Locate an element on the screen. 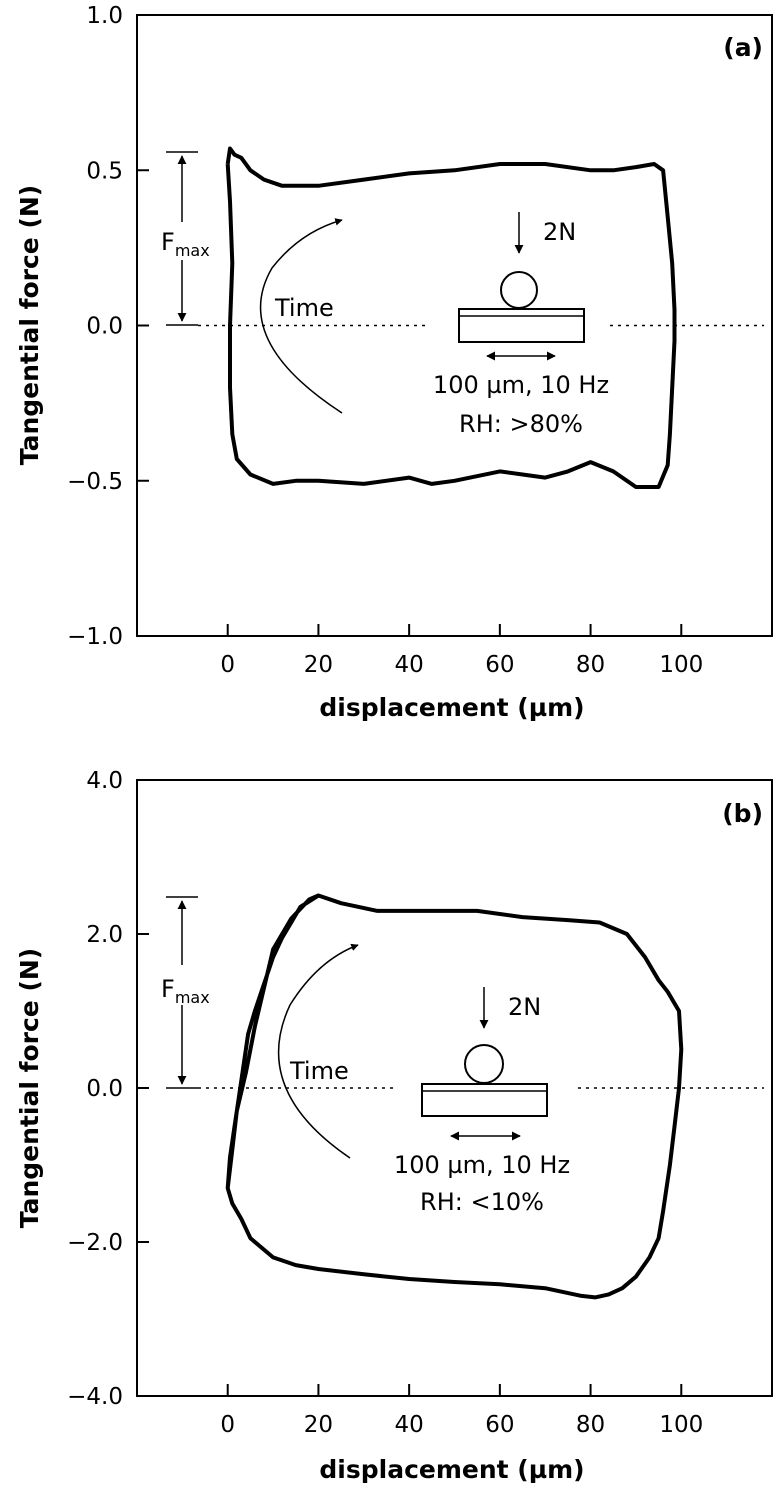 Image resolution: width=775 pixels, height=1487 pixels. friction-loop is located at coordinates (451, 317).